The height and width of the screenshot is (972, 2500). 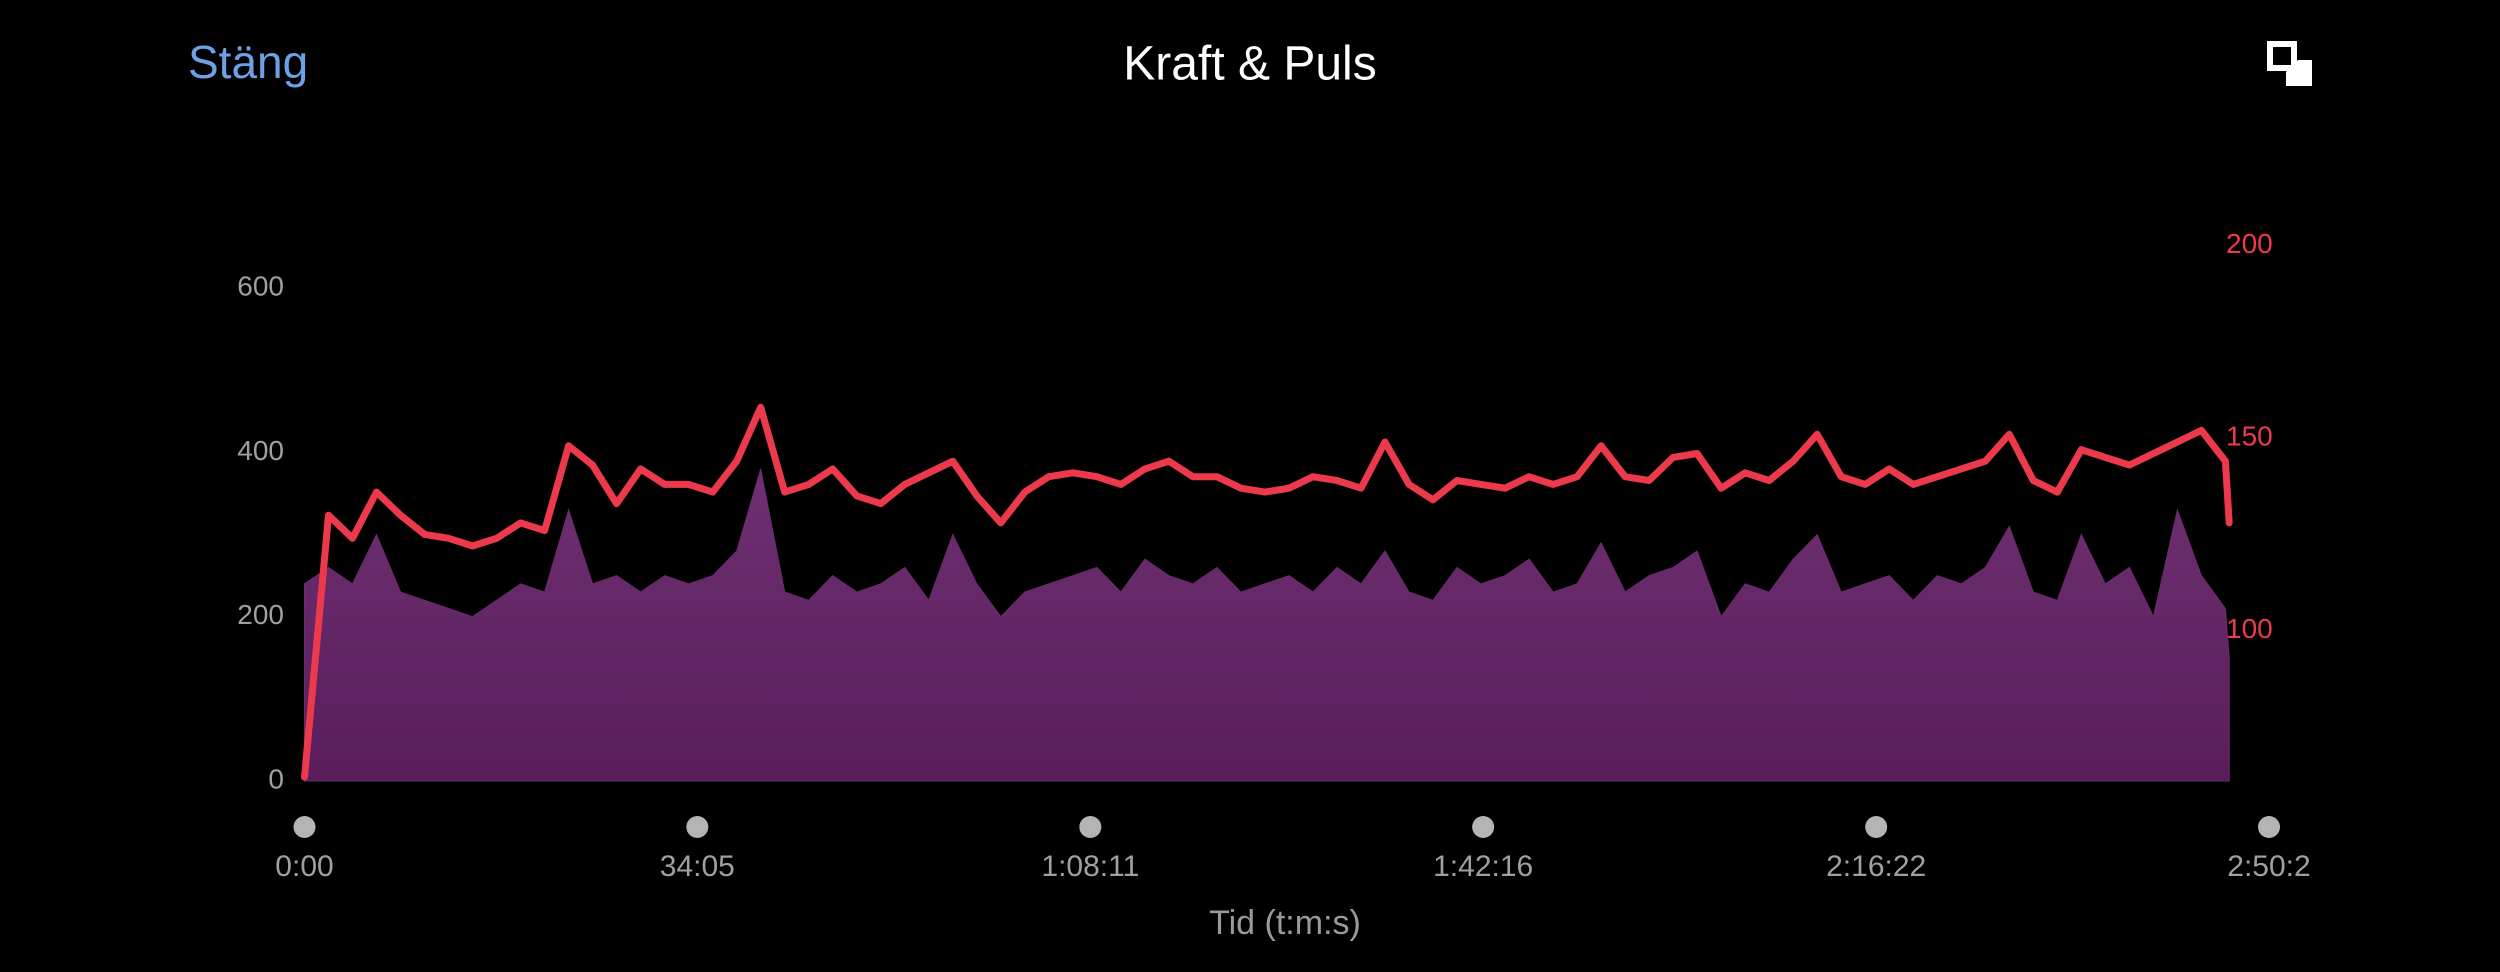 I want to click on x-tick-label: 2:50:2, so click(x=2268, y=866).